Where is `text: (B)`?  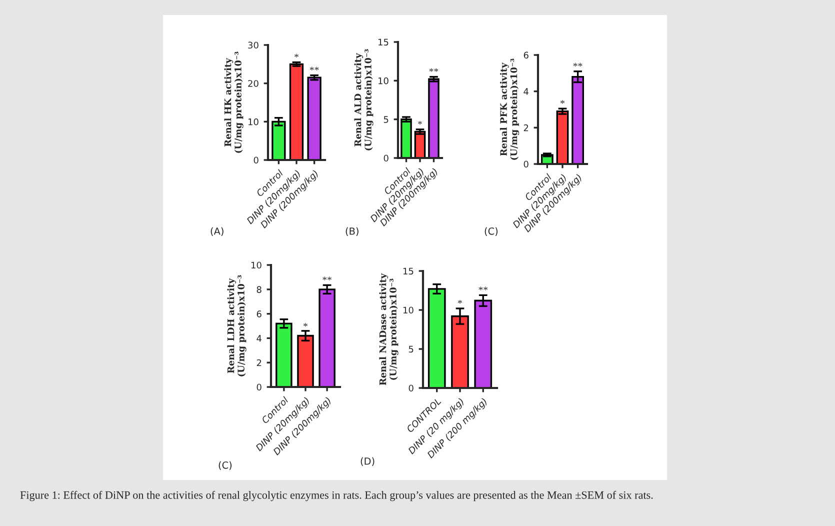
text: (B) is located at coordinates (352, 231).